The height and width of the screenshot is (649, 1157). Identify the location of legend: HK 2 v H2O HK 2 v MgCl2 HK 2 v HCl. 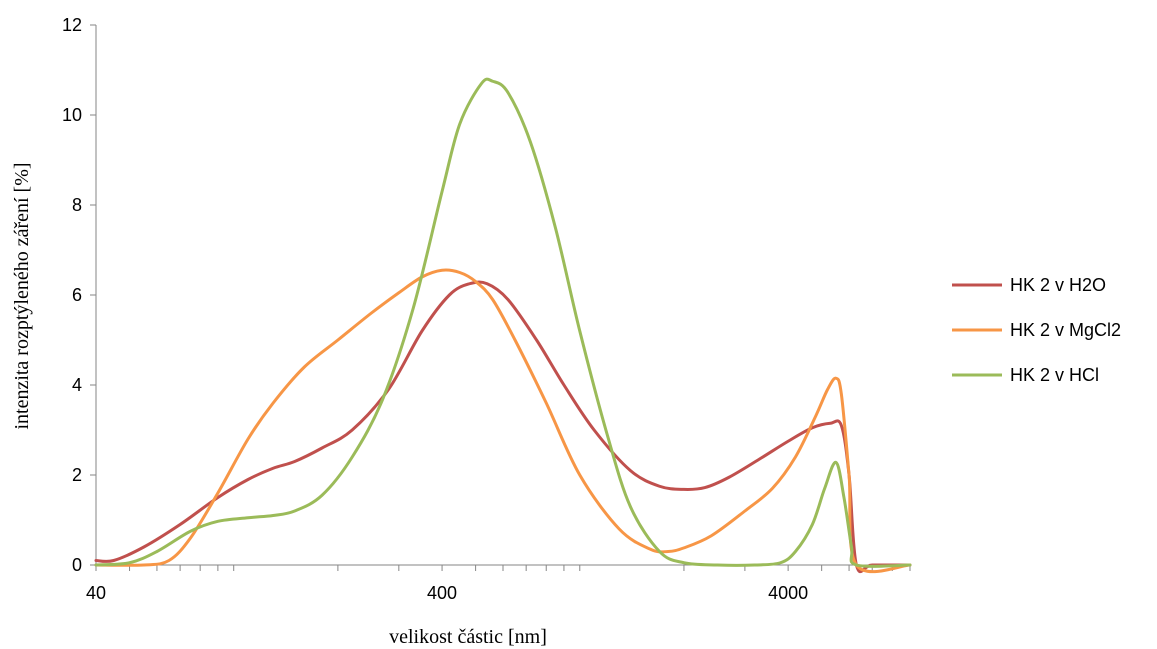
(1036, 330).